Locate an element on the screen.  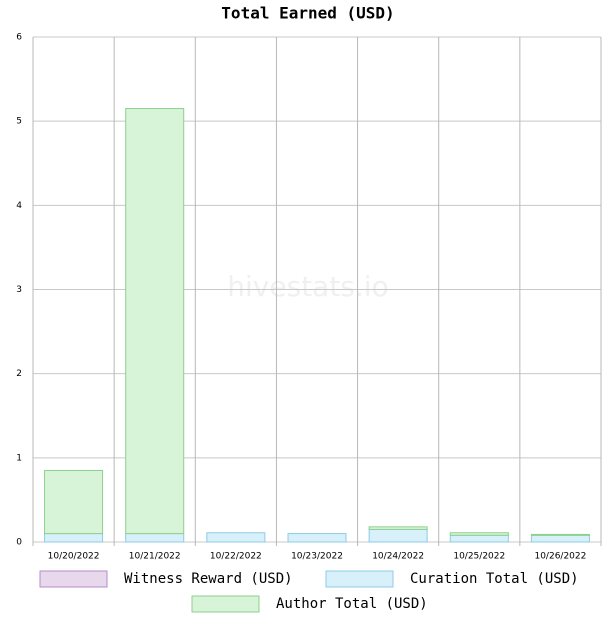
x-tick-label: 10/22/2022 is located at coordinates (236, 557).